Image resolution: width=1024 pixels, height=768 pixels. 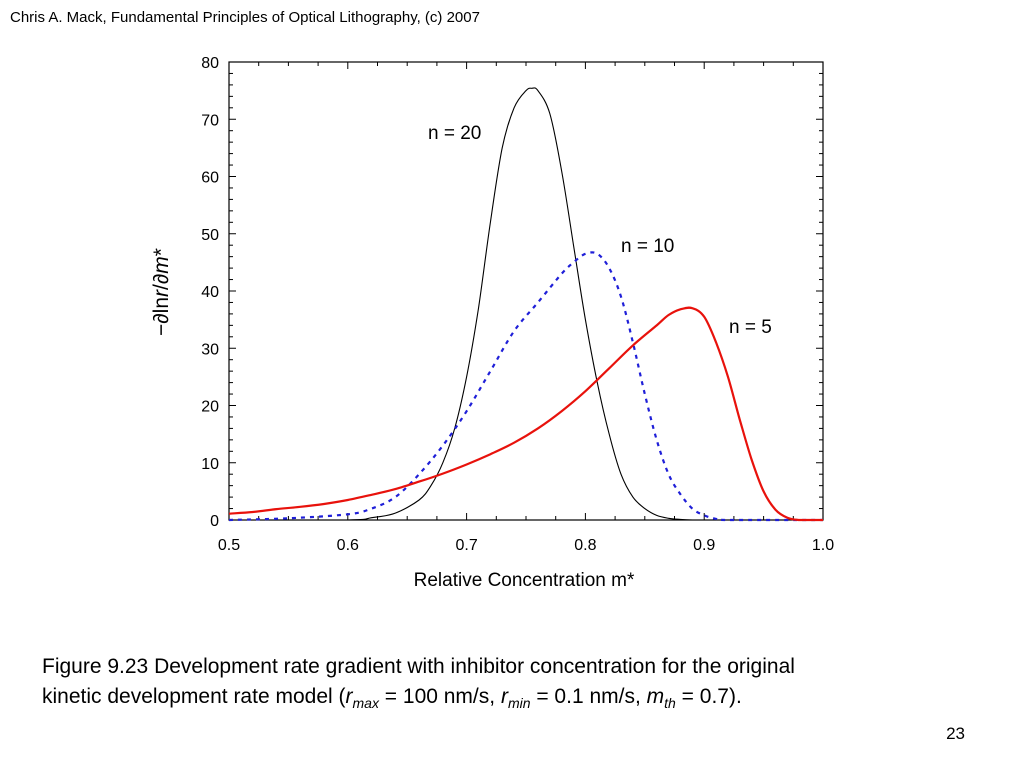 What do you see at coordinates (214, 521) in the screenshot?
I see `y-tick-label: 0` at bounding box center [214, 521].